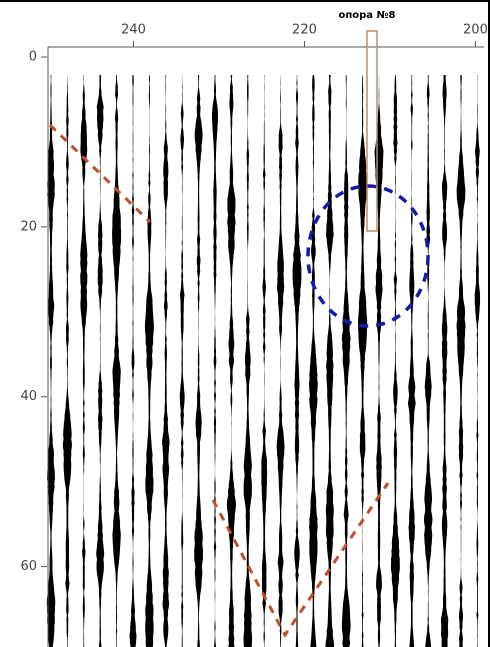 The height and width of the screenshot is (647, 490). I want to click on x-tick-label: 220, so click(304, 30).